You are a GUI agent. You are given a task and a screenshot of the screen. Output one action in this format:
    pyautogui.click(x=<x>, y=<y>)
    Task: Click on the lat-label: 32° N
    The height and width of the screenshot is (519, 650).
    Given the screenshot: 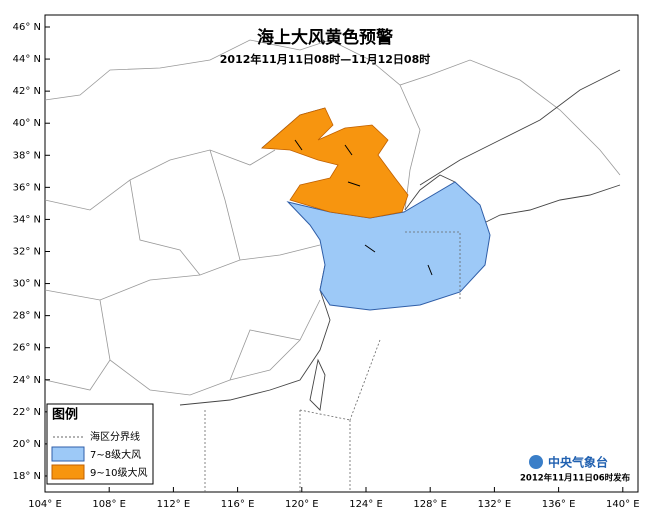 What is the action you would take?
    pyautogui.click(x=27, y=251)
    